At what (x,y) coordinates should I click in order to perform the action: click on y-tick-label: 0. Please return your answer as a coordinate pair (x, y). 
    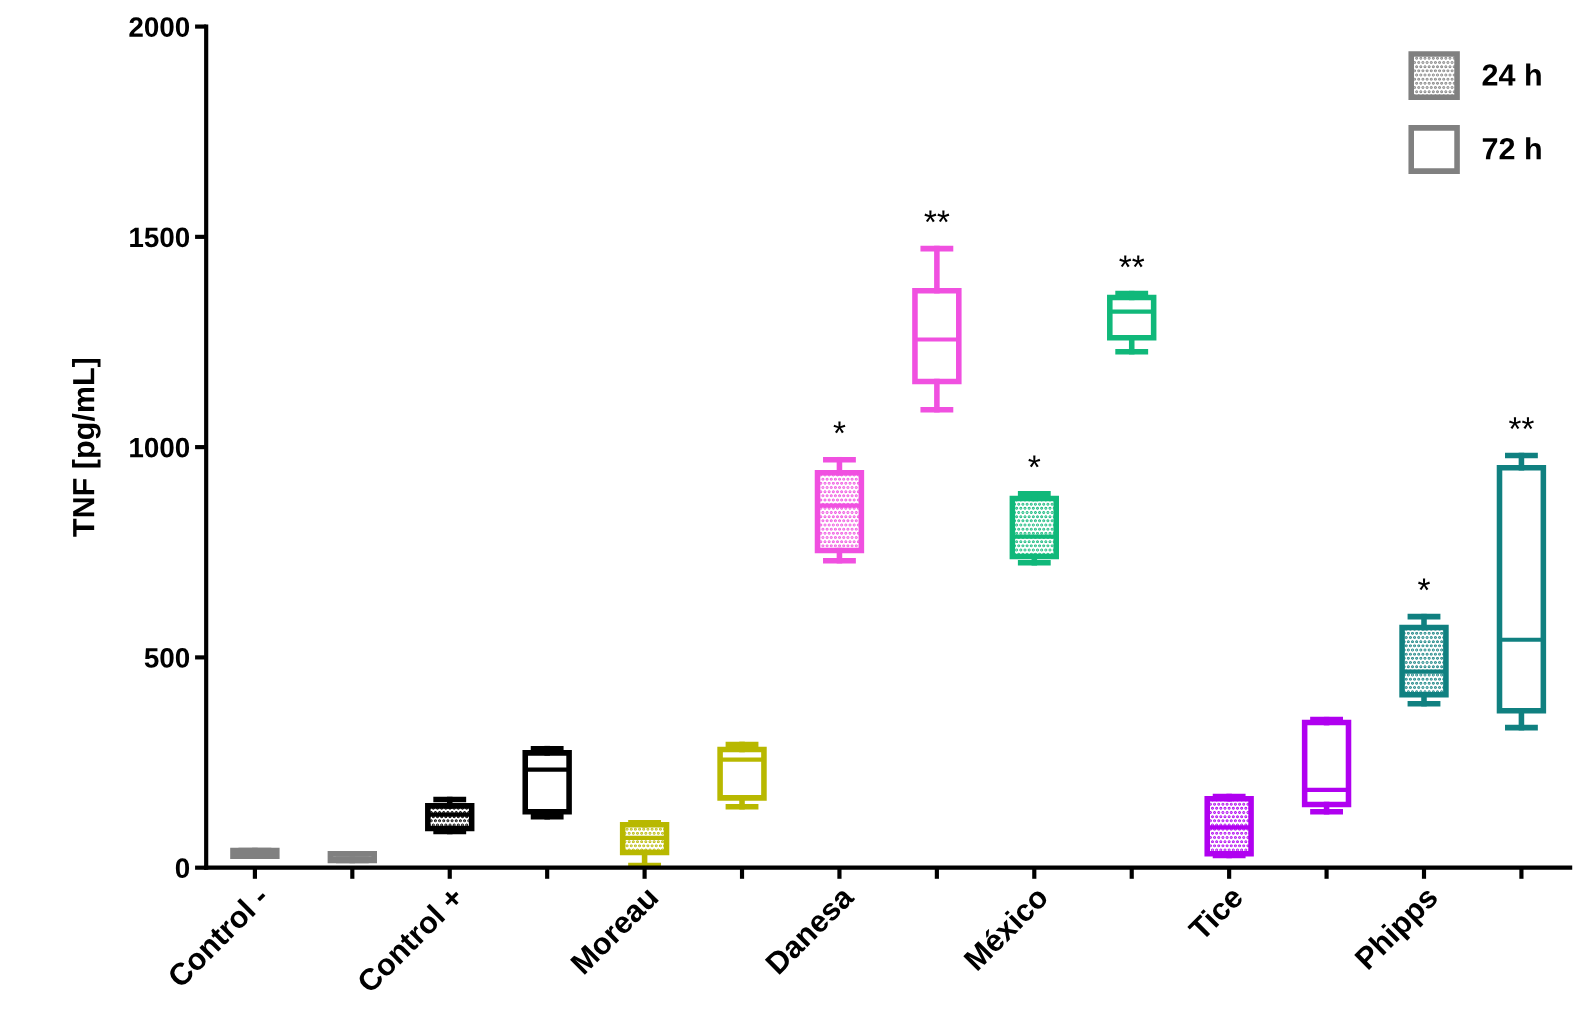
    Looking at the image, I should click on (182, 868).